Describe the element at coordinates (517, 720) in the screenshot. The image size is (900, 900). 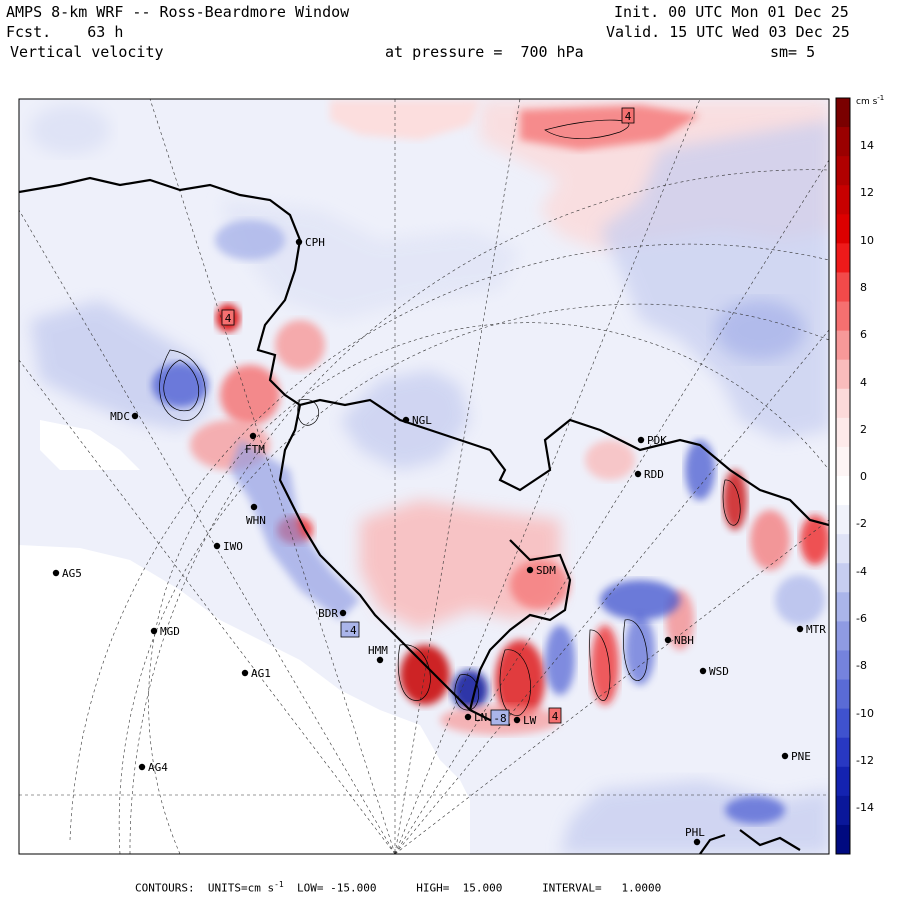
I see `station-dot-lw` at that location.